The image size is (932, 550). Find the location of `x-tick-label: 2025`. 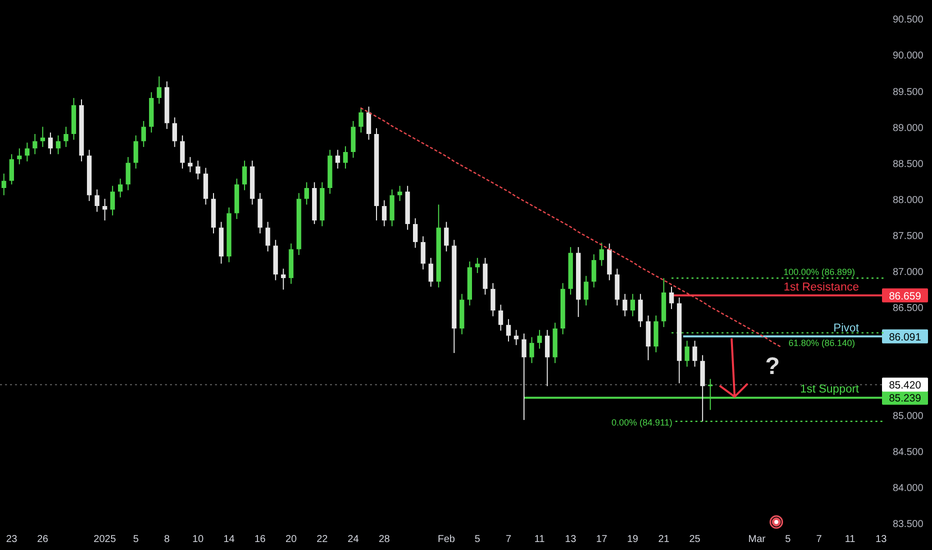

x-tick-label: 2025 is located at coordinates (105, 539).